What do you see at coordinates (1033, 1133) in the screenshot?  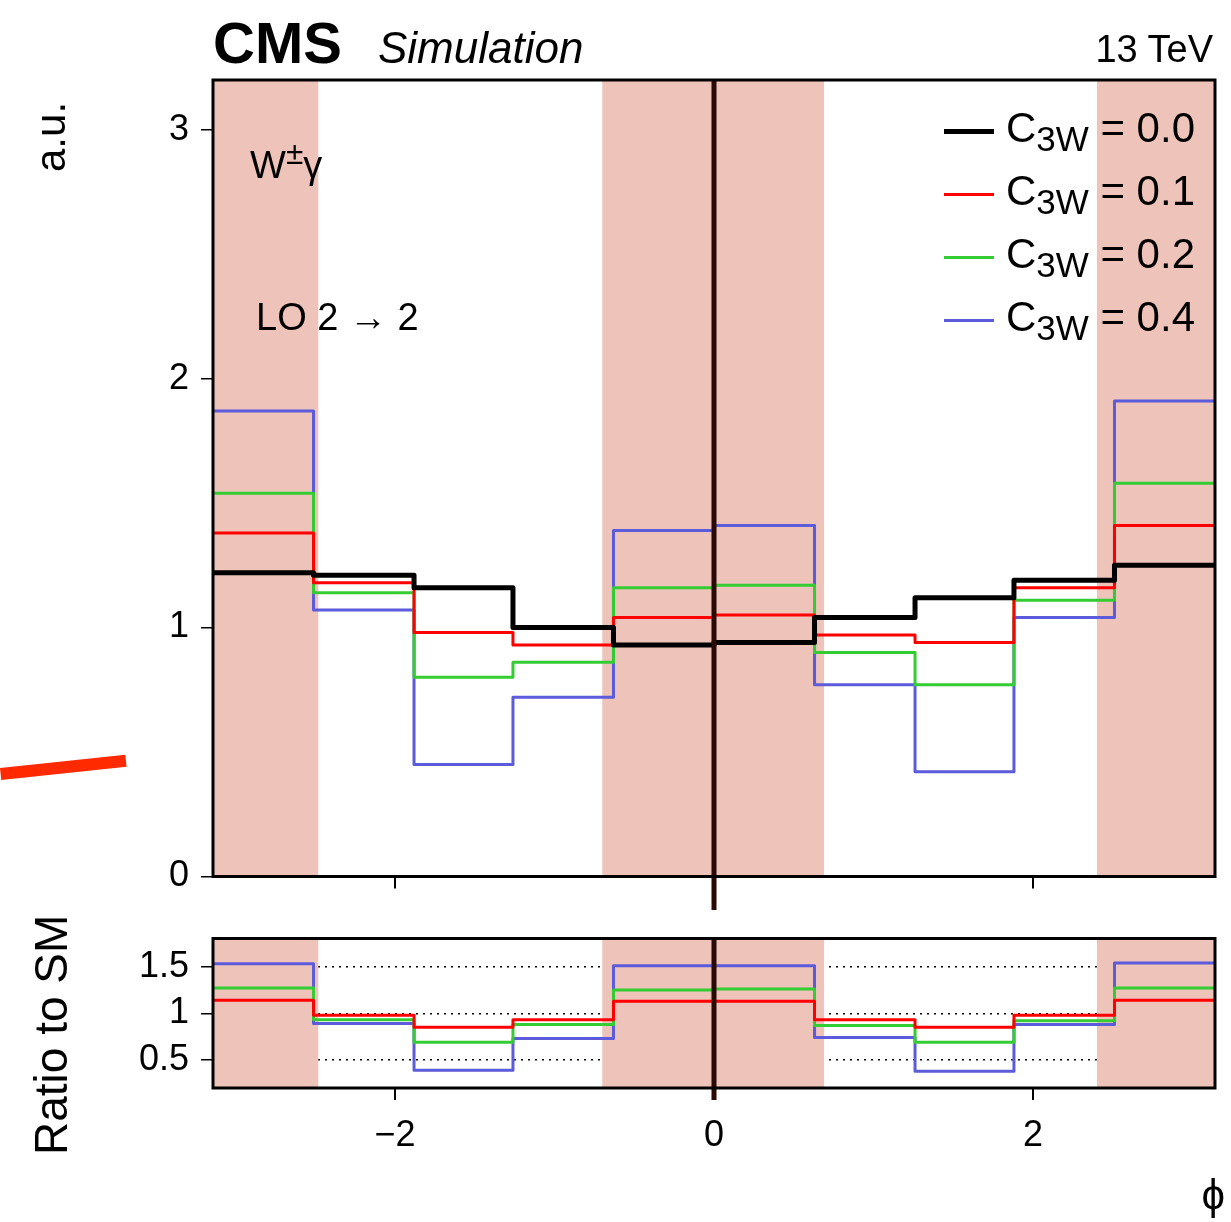 I see `x-tick-label: 2` at bounding box center [1033, 1133].